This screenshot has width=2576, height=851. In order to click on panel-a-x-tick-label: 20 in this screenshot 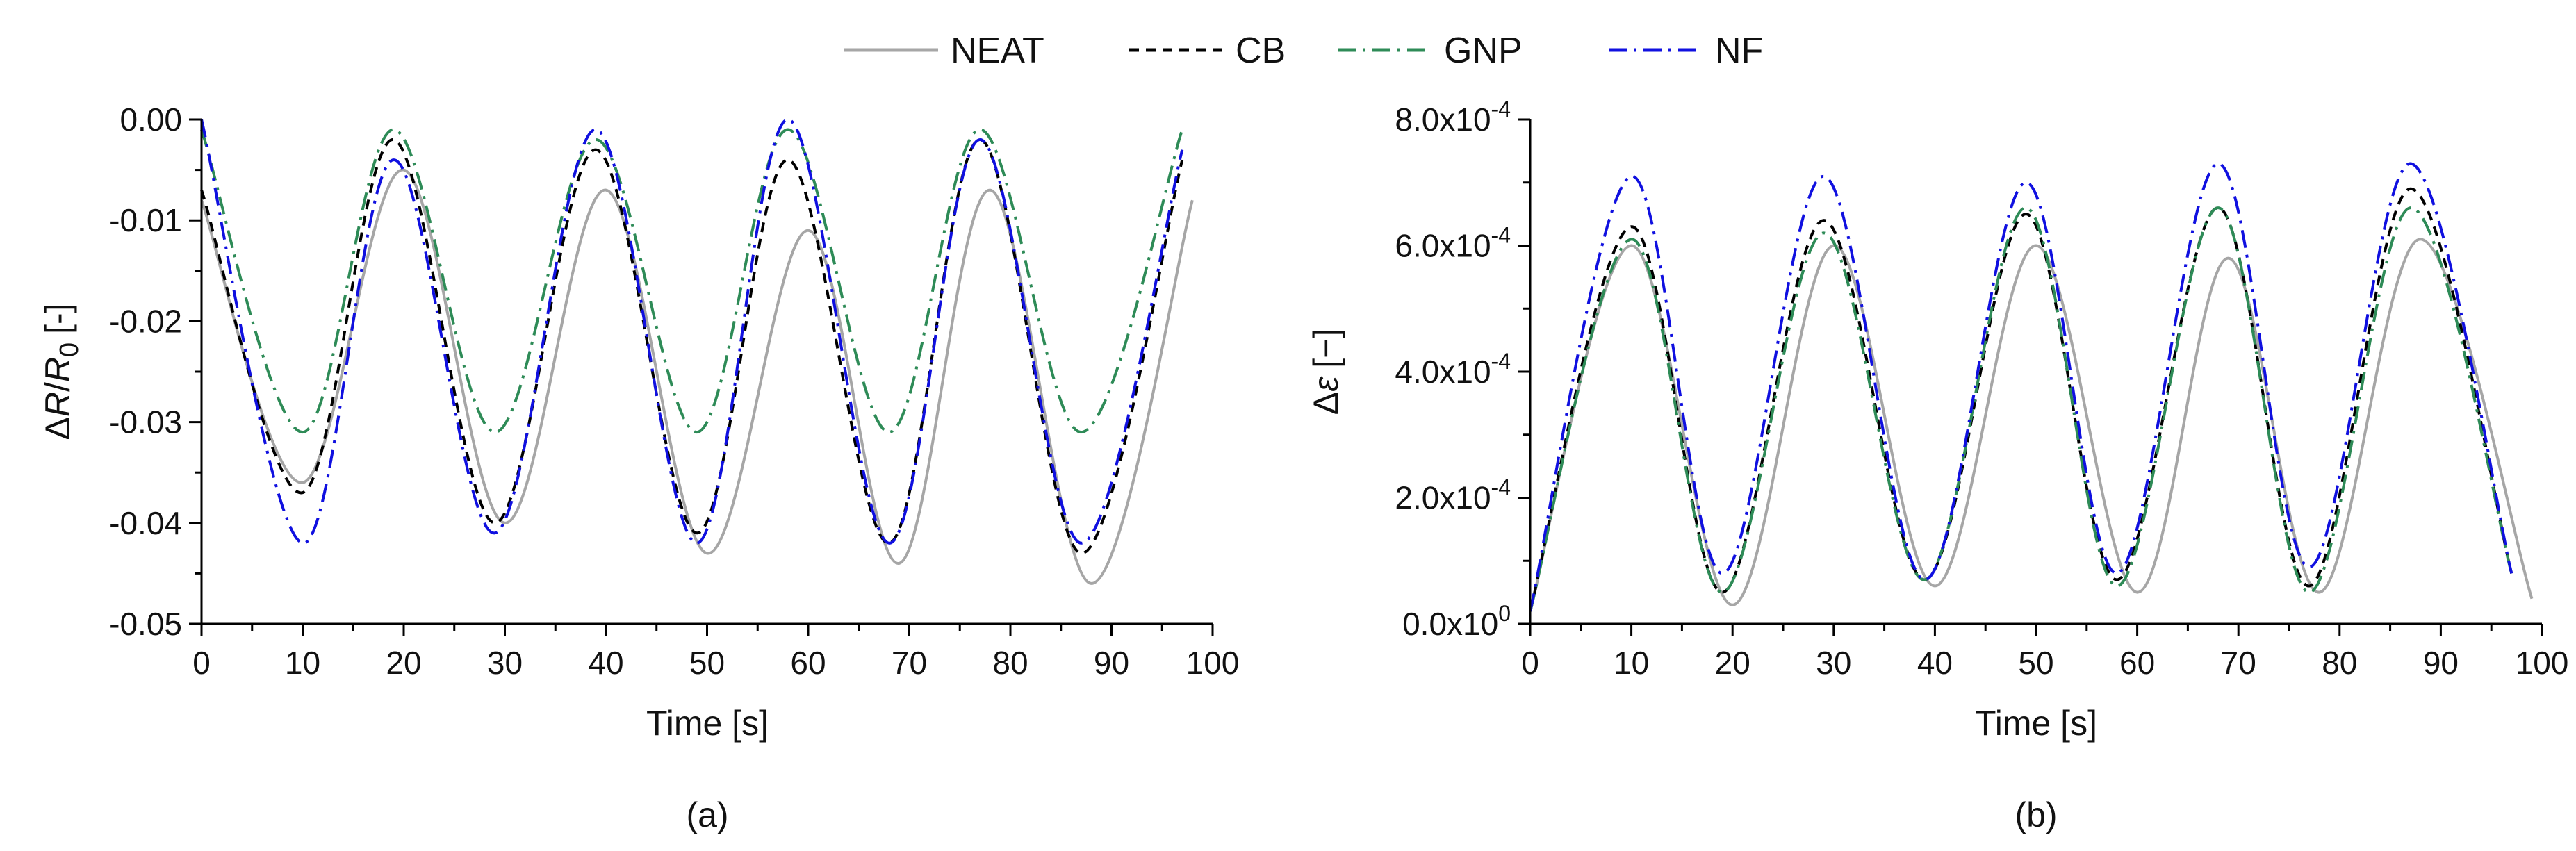, I will do `click(404, 663)`.